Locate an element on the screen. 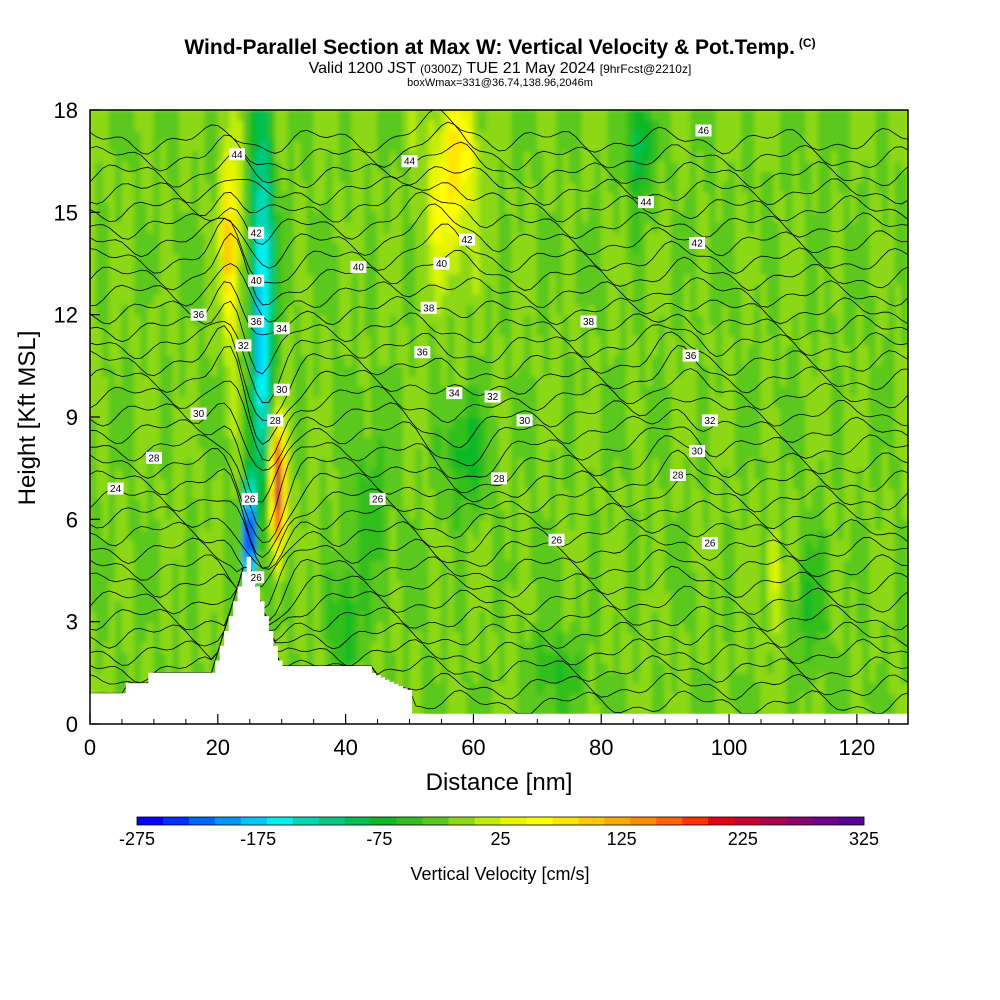 This screenshot has width=1000, height=1000. colorbar-label: Vertical Velocity [cm/s] is located at coordinates (499, 874).